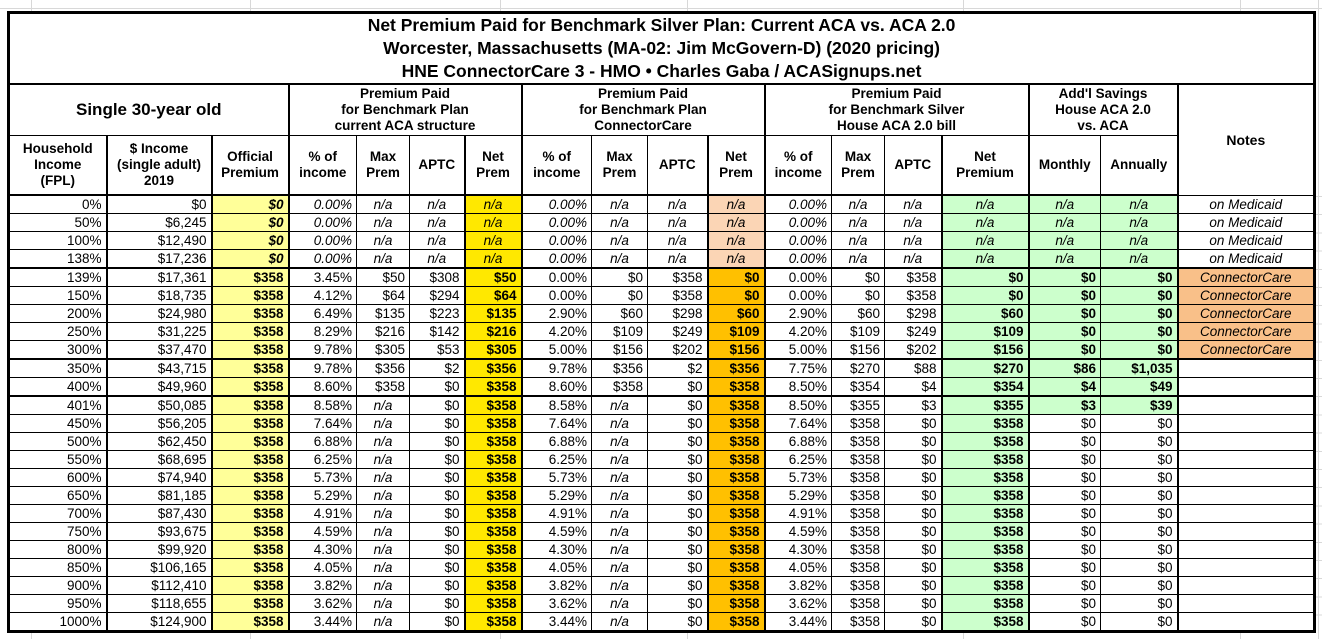 Image resolution: width=1322 pixels, height=639 pixels. Describe the element at coordinates (57, 549) in the screenshot. I see `cell-fpl: 800%` at that location.